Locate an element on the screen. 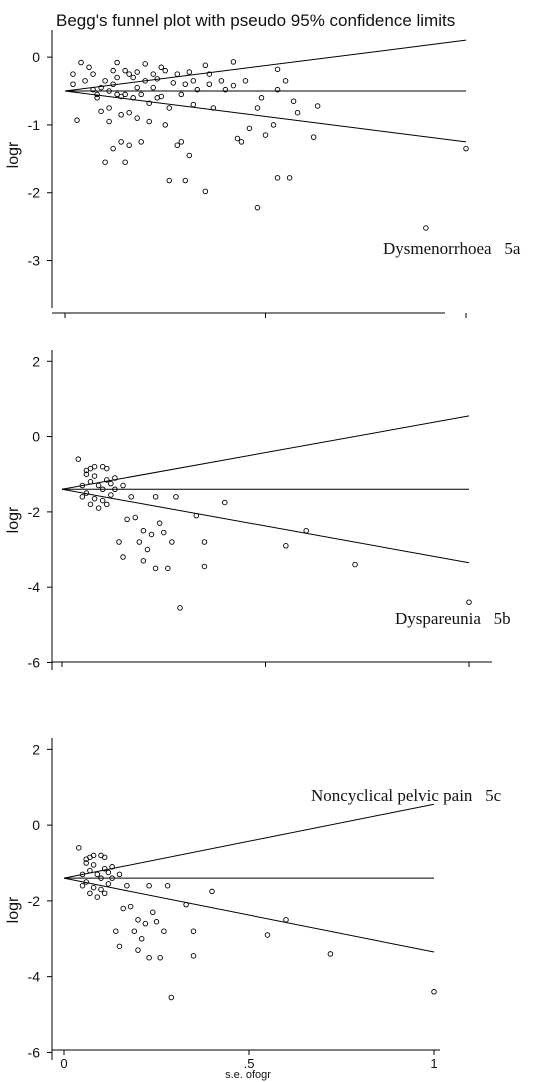 The width and height of the screenshot is (551, 1082). panel-label: Noncyclical pelvic pain 5c is located at coordinates (406, 795).